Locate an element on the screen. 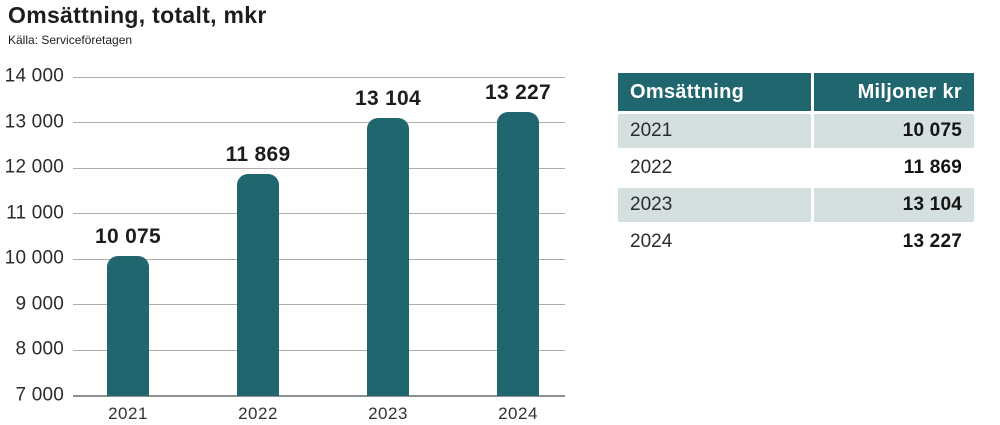 This screenshot has width=1000, height=425. bar-value-label-2022: 11 869 is located at coordinates (258, 155).